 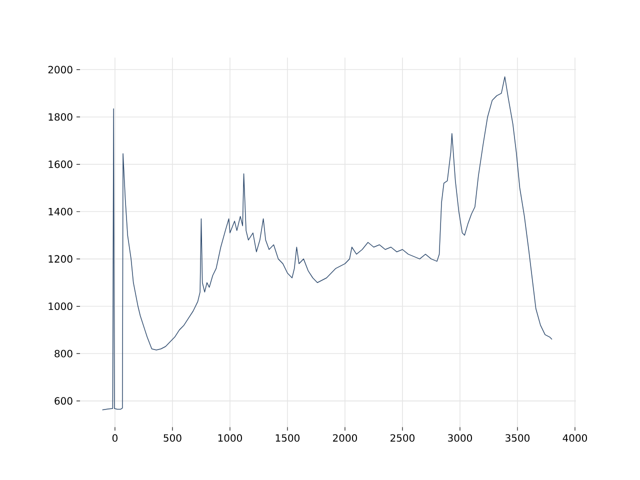 What do you see at coordinates (173, 438) in the screenshot?
I see `x-tick-label: 500` at bounding box center [173, 438].